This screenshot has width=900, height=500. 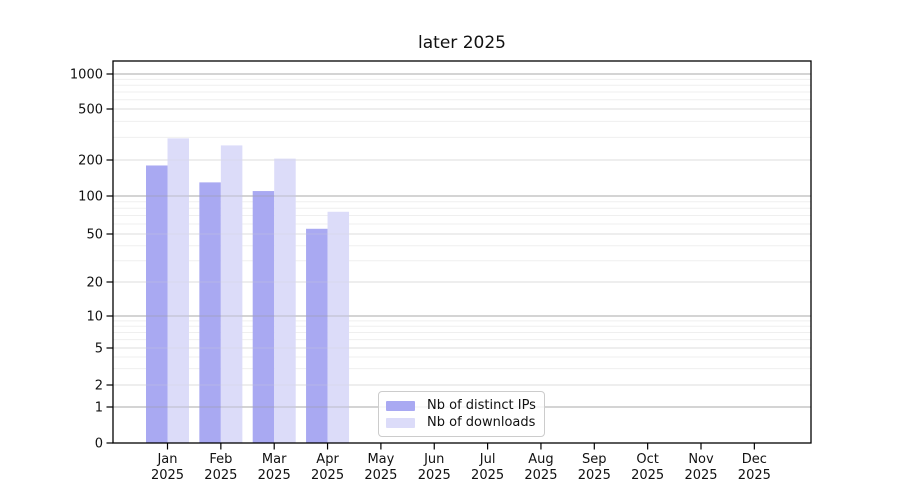 I want to click on bar-nb-of-distinct-ips-jan, so click(x=157, y=304).